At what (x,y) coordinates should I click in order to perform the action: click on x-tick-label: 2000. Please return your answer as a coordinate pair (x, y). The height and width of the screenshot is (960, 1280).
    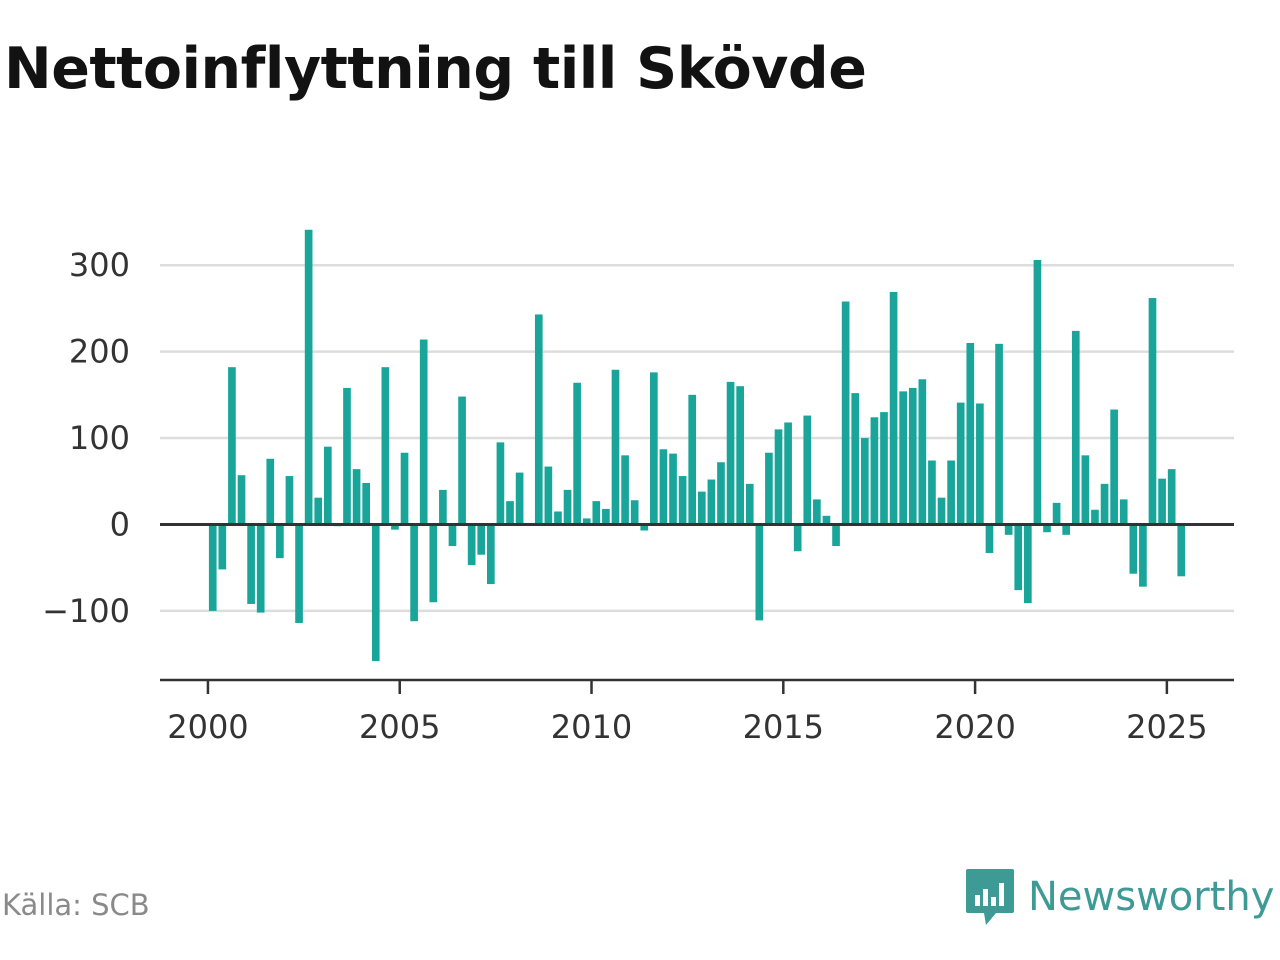
    Looking at the image, I should click on (207, 727).